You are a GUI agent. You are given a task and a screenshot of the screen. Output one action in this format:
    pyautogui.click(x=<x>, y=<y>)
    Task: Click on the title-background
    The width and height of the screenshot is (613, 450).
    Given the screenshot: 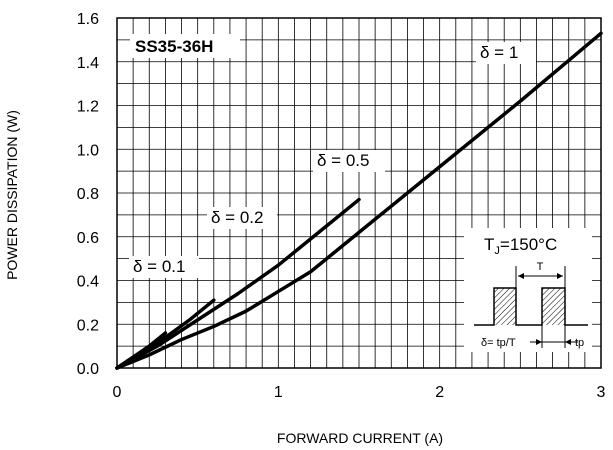 What is the action you would take?
    pyautogui.click(x=185, y=46)
    